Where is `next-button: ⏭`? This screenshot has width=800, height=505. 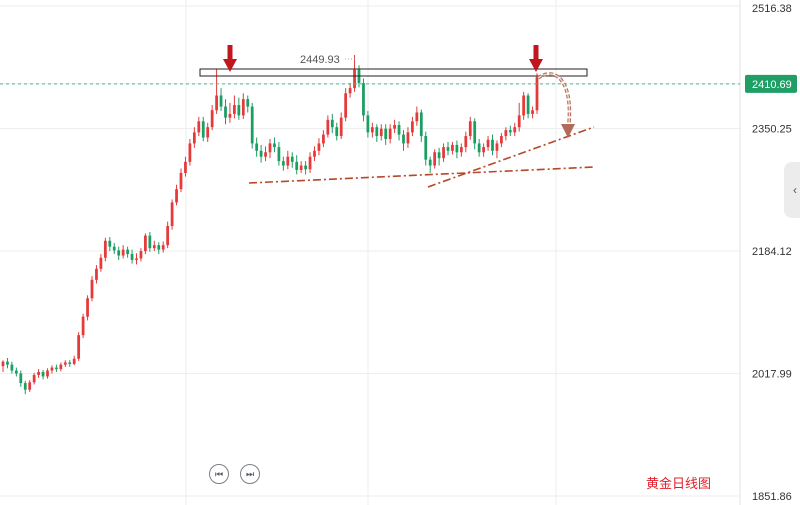 next-button: ⏭ is located at coordinates (250, 474).